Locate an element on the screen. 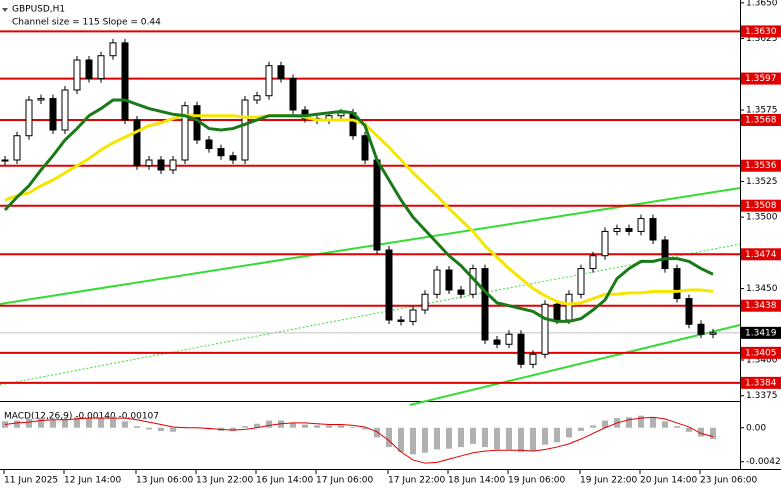 This screenshot has height=489, width=781. level-label: 1.3405 is located at coordinates (761, 353).